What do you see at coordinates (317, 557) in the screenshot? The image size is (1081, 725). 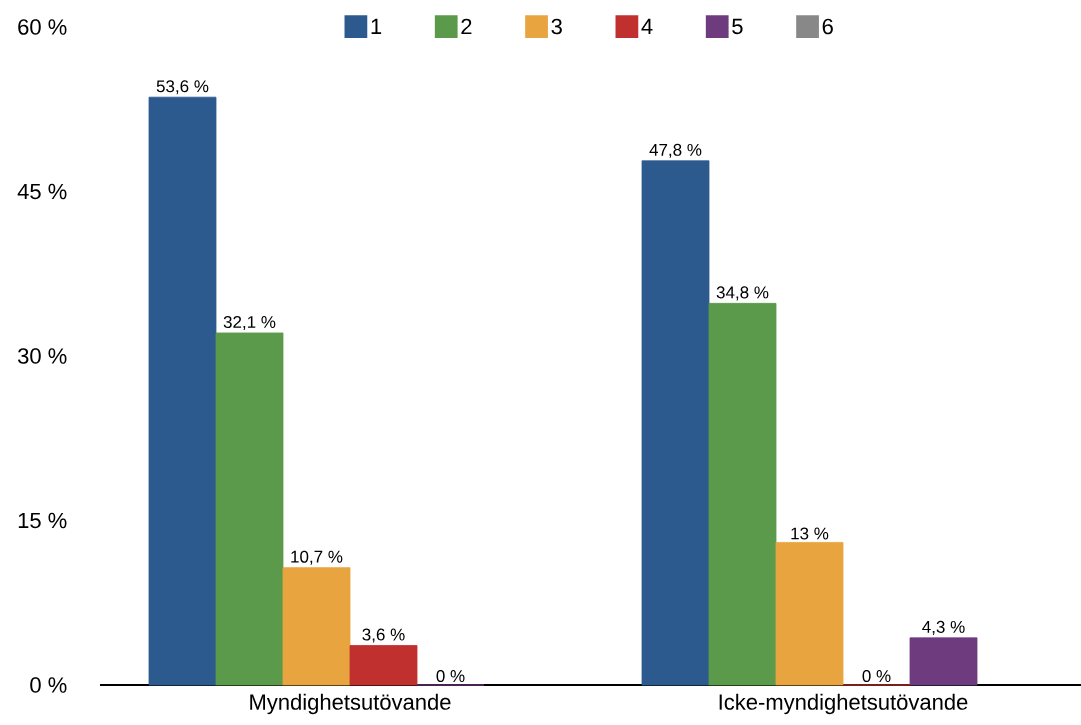 I see `data-label: 10,7 %` at bounding box center [317, 557].